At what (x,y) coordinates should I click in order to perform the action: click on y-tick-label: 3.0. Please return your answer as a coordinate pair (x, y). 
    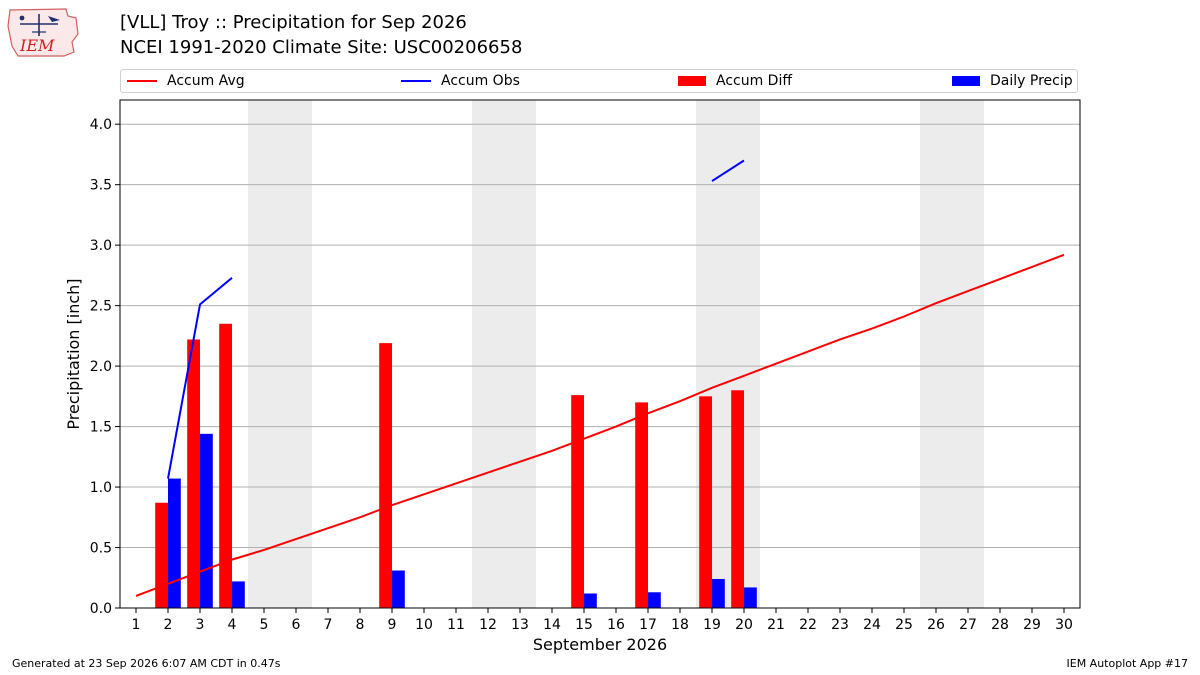
    Looking at the image, I should click on (101, 246).